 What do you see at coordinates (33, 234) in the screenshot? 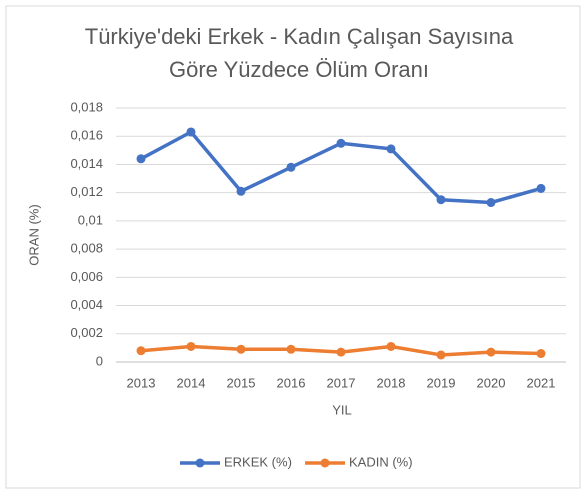
I see `y-axis-label: ORAN (%)` at bounding box center [33, 234].